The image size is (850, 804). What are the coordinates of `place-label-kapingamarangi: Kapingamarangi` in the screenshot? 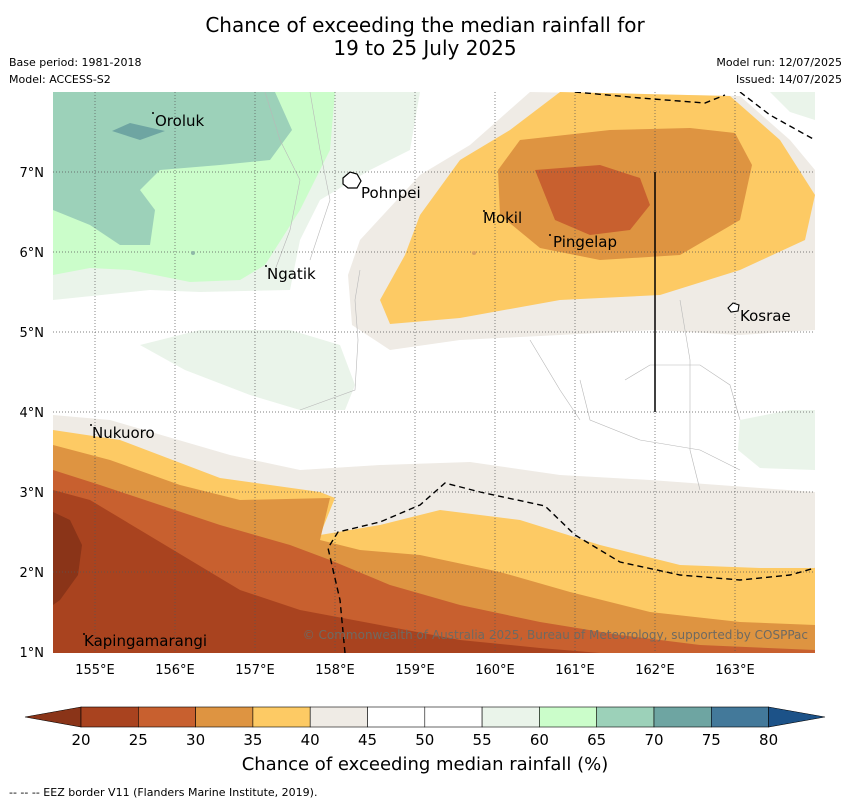 It's located at (145, 641).